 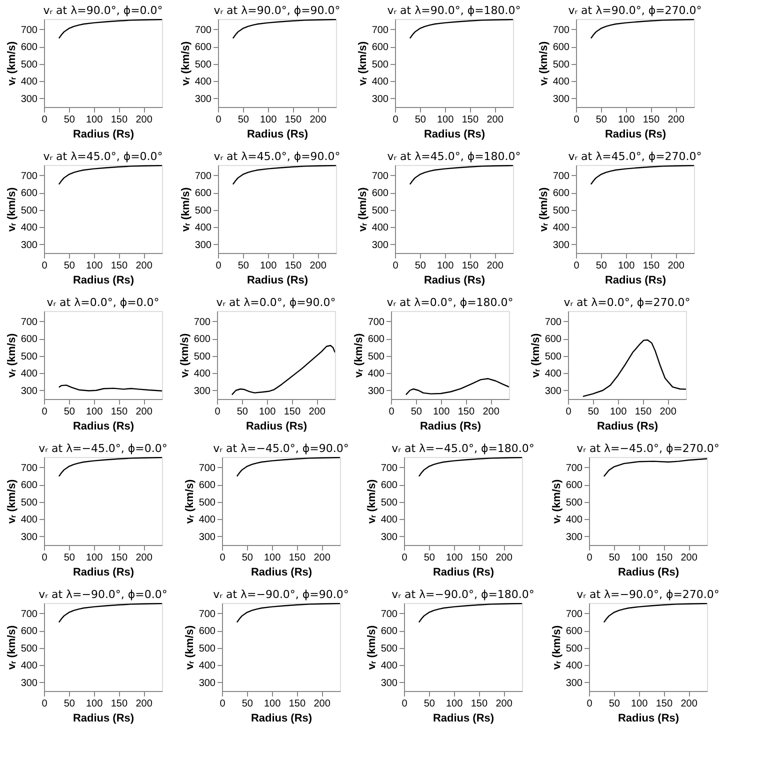 What do you see at coordinates (103, 156) in the screenshot?
I see `chart-title: vᵣ at λ=45.0°, ϕ=0.0°` at bounding box center [103, 156].